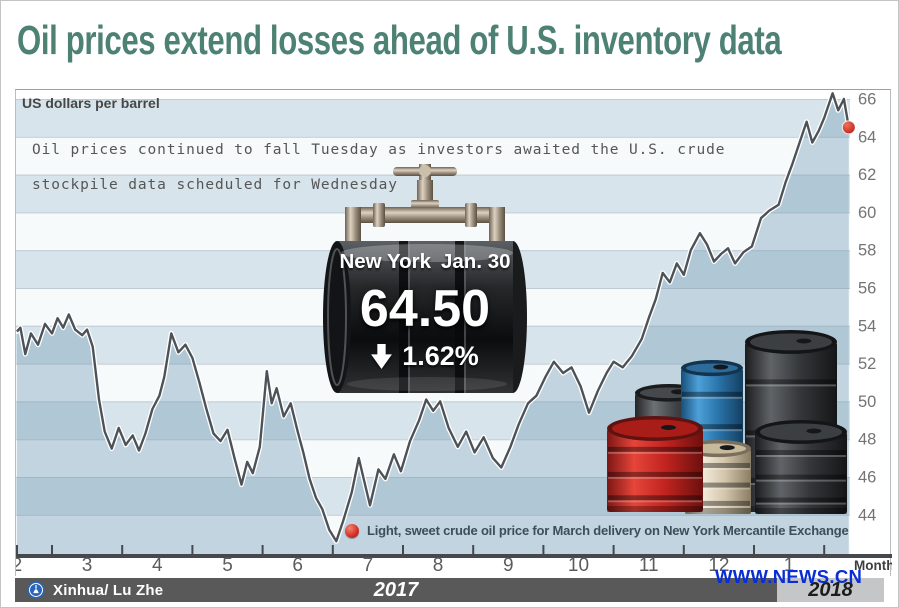  Describe the element at coordinates (471, 215) in the screenshot. I see `pipe-collar-right` at that location.